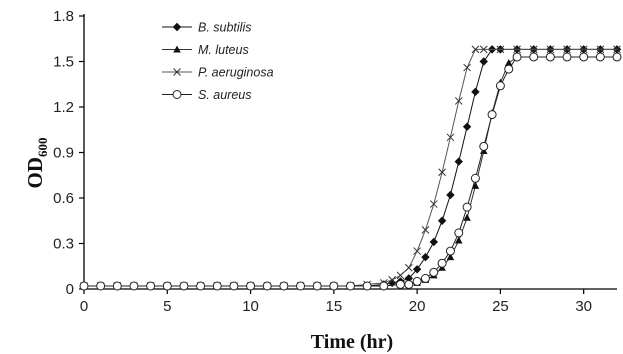  I want to click on y-tick-label: 0.9, so click(63, 153).